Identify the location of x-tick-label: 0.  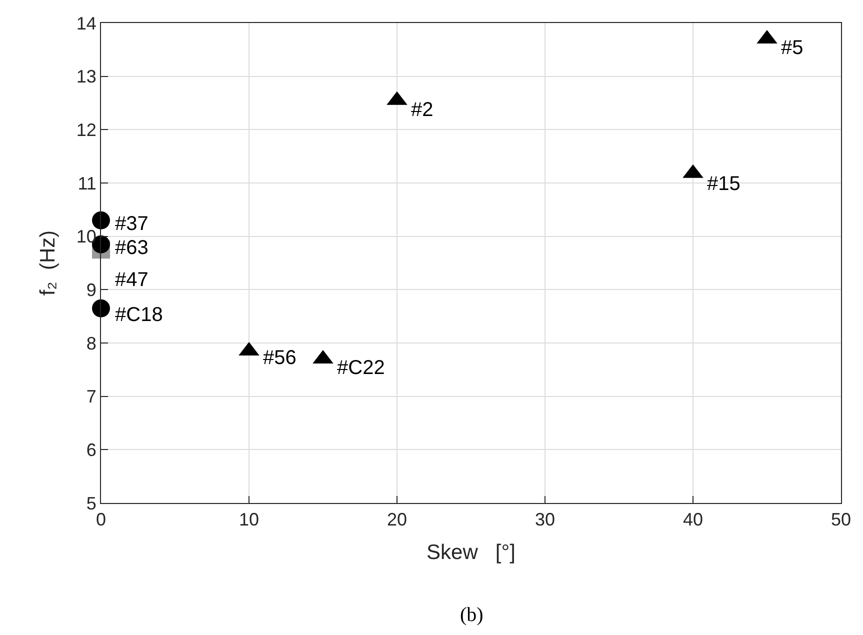
(101, 520).